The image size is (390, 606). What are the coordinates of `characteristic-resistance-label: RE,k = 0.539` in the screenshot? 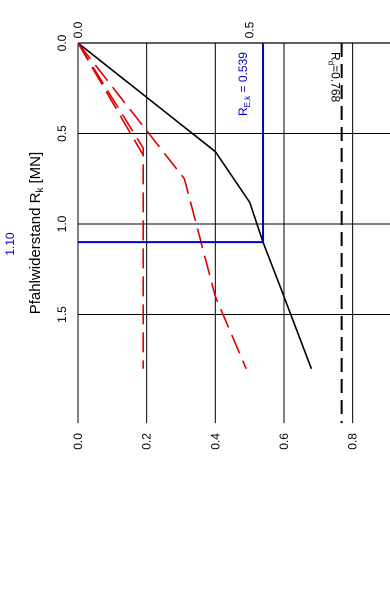 It's located at (244, 84).